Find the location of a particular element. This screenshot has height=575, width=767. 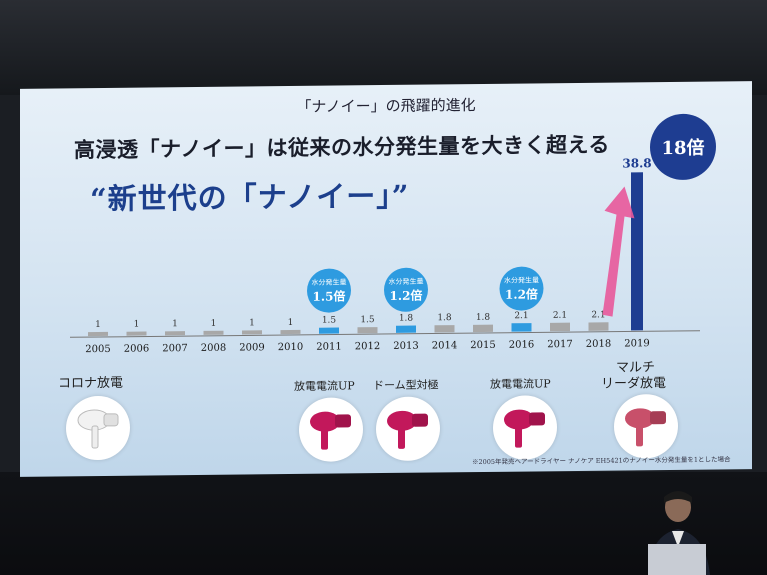

tick-label-2005: 2005 is located at coordinates (97, 349).